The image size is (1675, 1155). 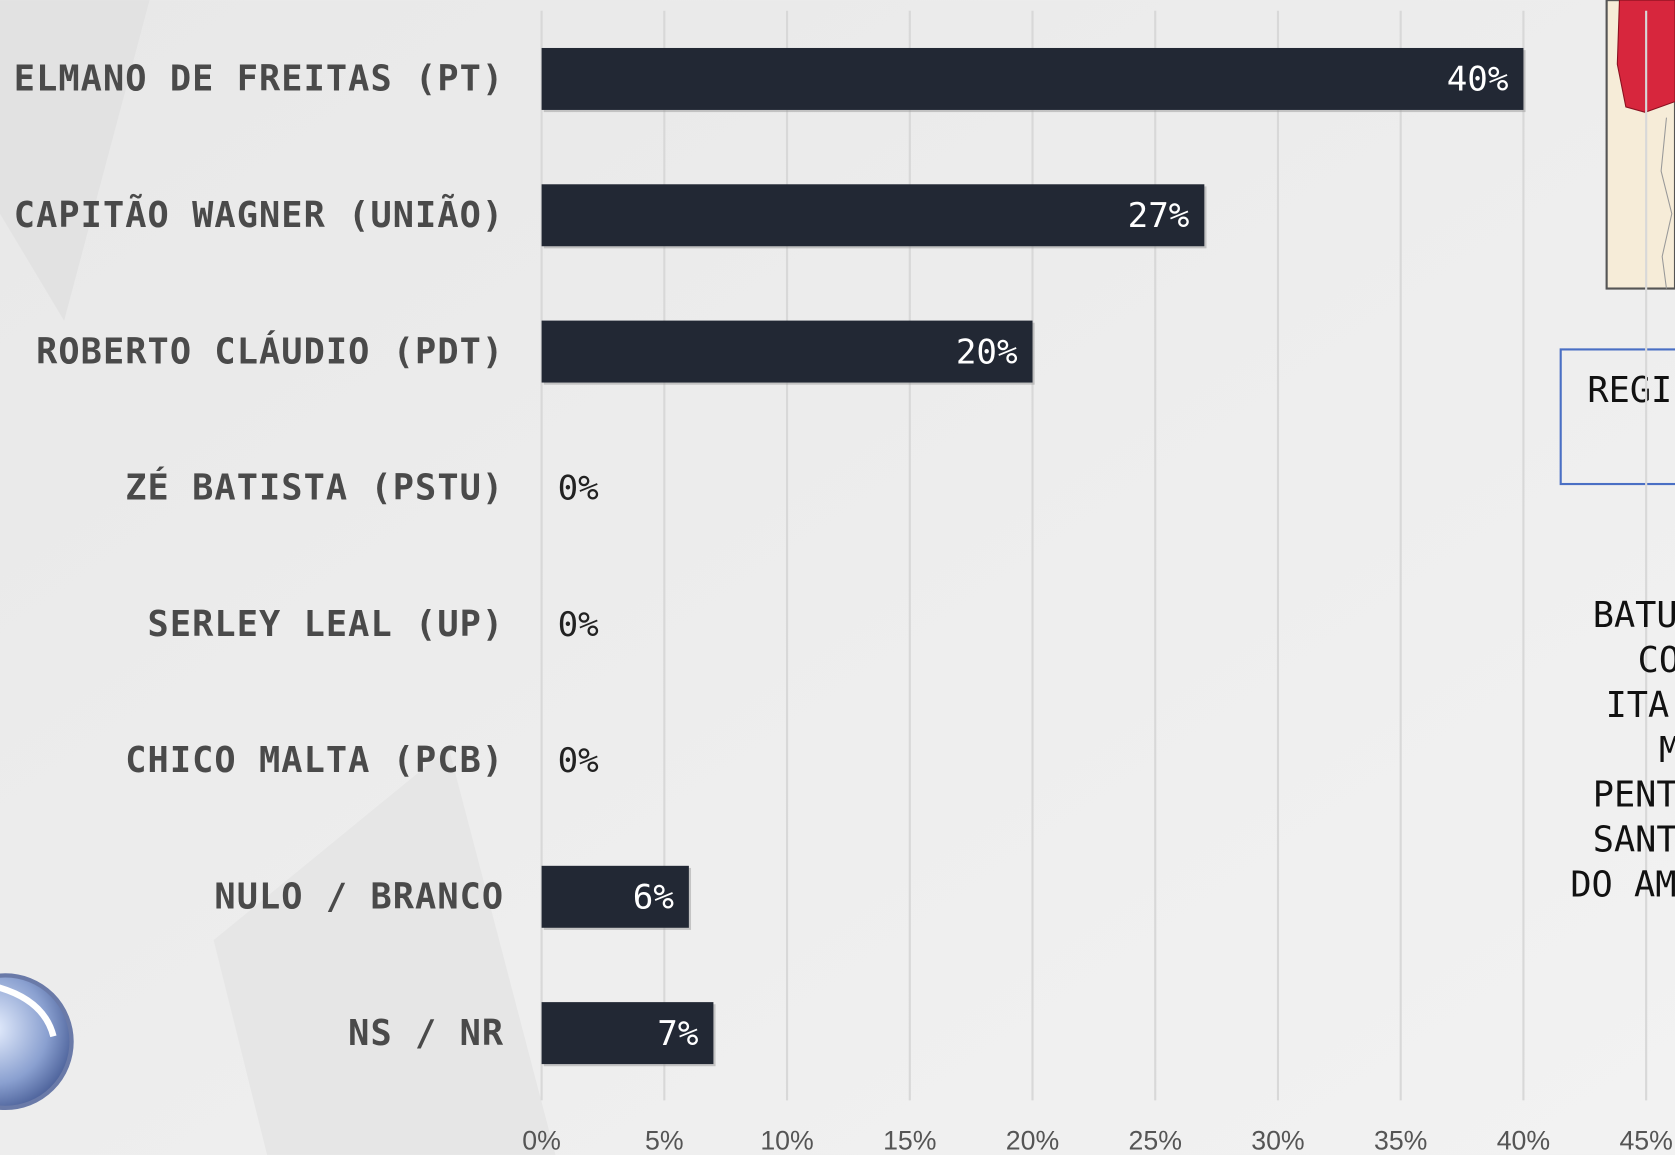 I want to click on x-tick-label: 35%, so click(x=1400, y=1140).